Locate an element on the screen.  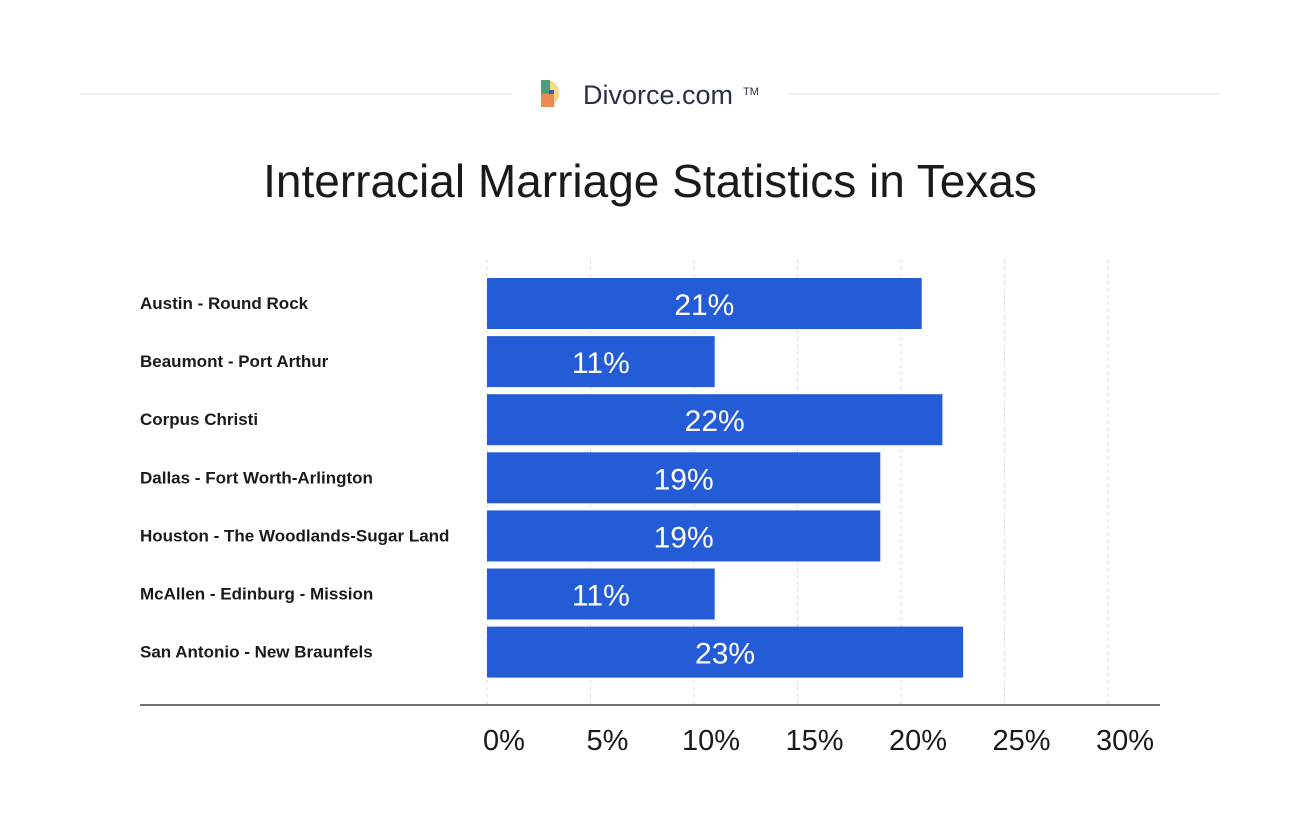
logo-icon-green-block is located at coordinates (545, 87).